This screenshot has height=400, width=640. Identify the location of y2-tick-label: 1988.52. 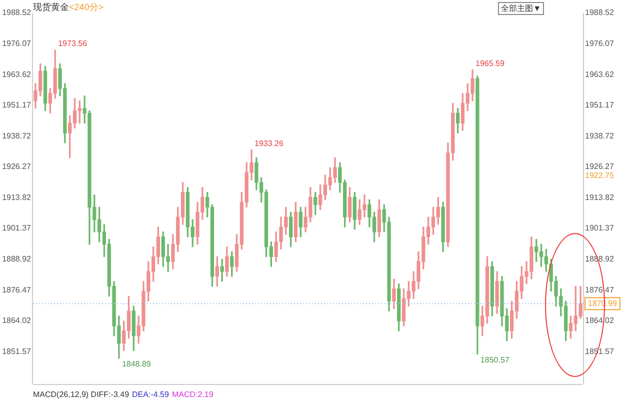
(599, 13).